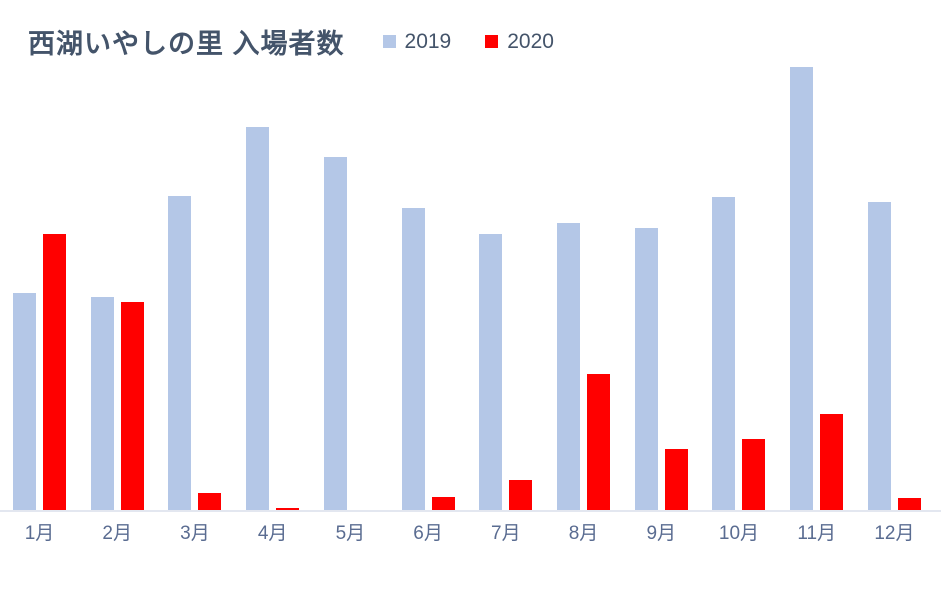 Image resolution: width=941 pixels, height=600 pixels. Describe the element at coordinates (288, 509) in the screenshot. I see `bar-2020-4月` at that location.